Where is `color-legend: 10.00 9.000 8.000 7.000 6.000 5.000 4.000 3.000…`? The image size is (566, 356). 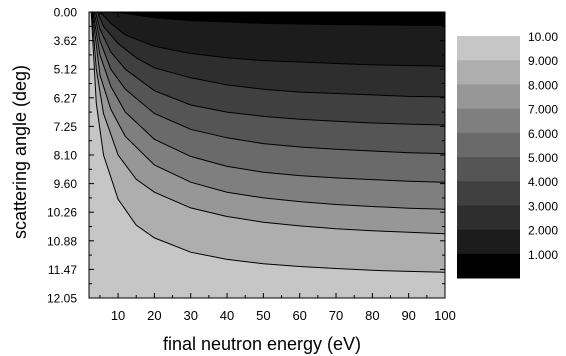
color-legend: 10.00 9.000 8.000 7.000 6.000 5.000 4.000 3.000… is located at coordinates (507, 154).